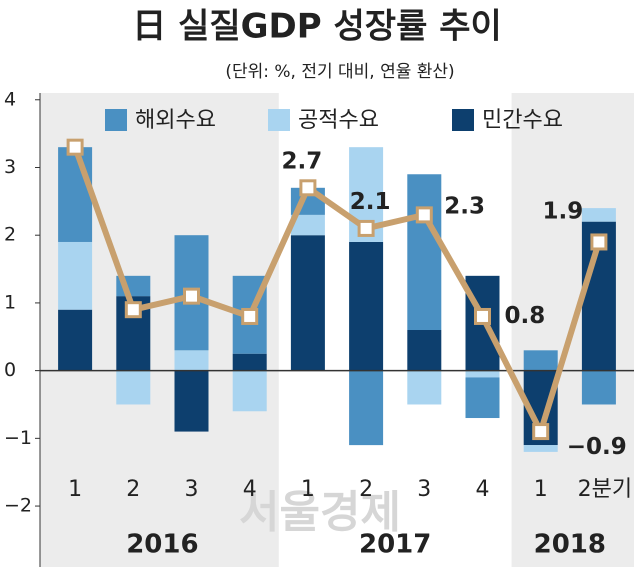  Describe the element at coordinates (320, 512) in the screenshot. I see `watermark: 서울경제` at that location.